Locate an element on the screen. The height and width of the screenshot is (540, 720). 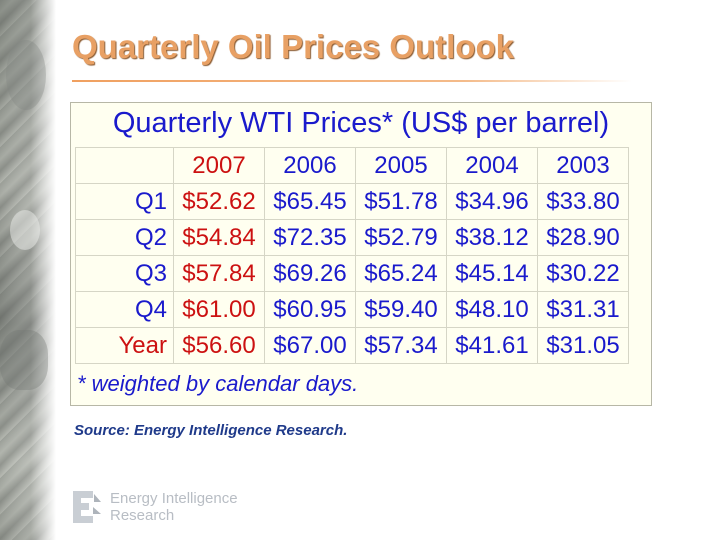
column-header-2007: 2007 is located at coordinates (219, 165).